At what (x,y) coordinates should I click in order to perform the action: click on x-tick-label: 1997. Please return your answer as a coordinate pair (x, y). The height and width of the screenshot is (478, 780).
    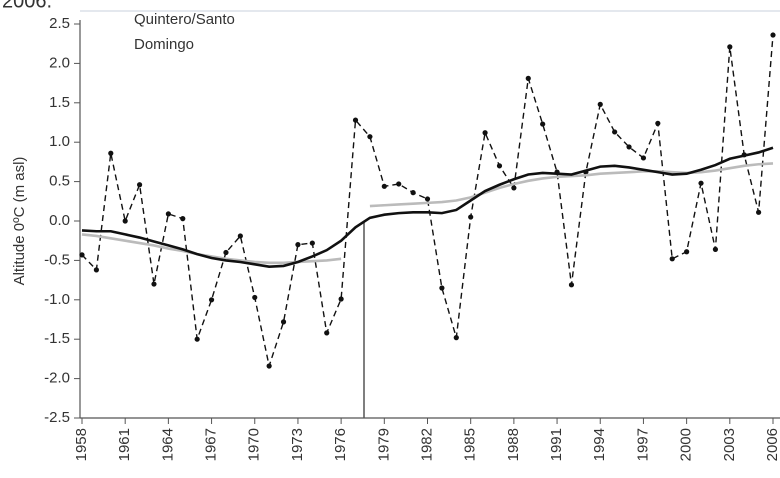
    Looking at the image, I should click on (642, 444).